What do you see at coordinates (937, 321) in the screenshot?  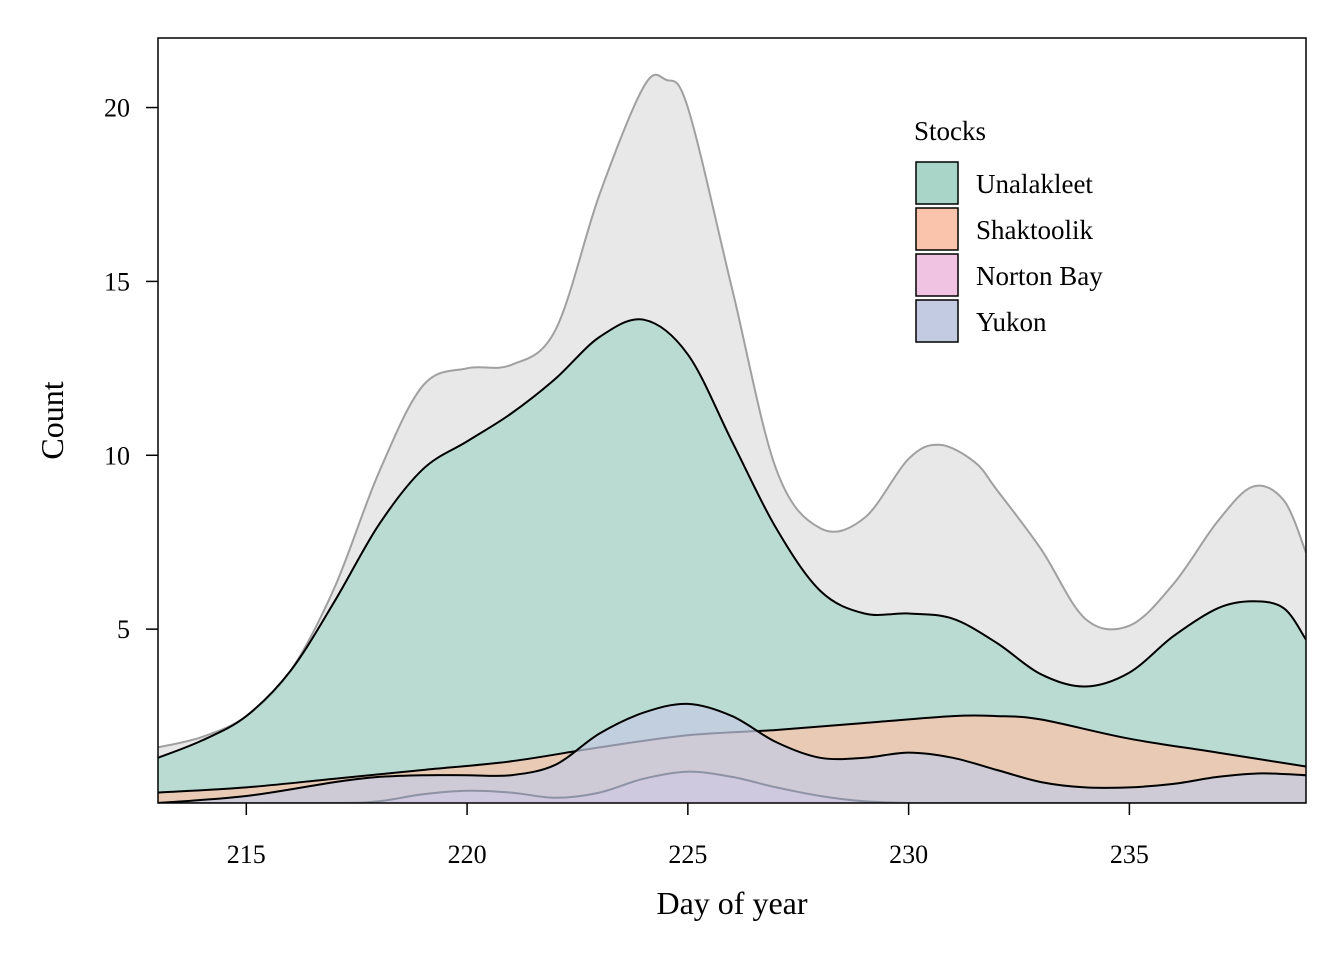 I see `legend-swatch-yukon` at bounding box center [937, 321].